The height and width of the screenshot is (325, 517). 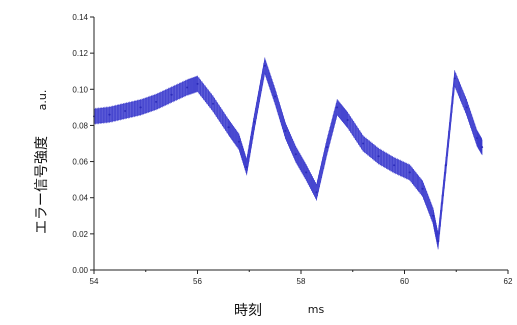 I want to click on x-tick-label: 56, so click(x=197, y=281).